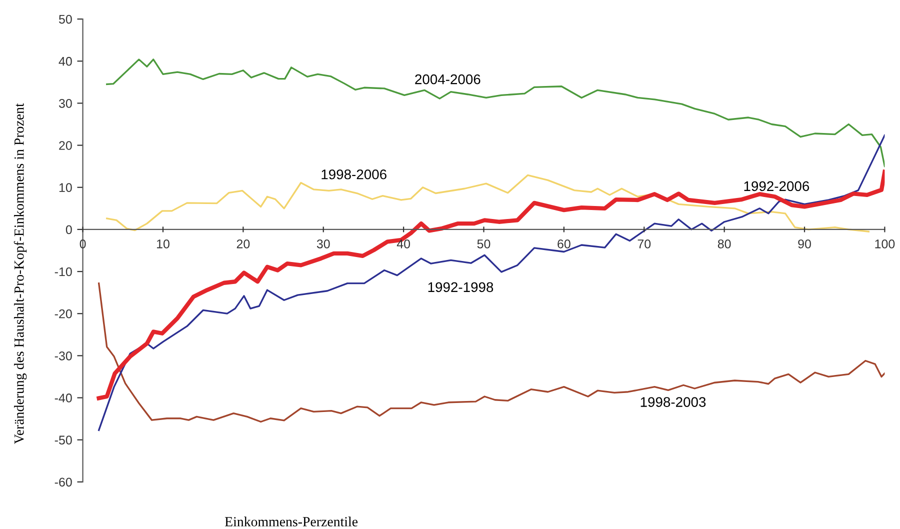 The height and width of the screenshot is (529, 900). I want to click on x-tick-label: 60, so click(564, 243).